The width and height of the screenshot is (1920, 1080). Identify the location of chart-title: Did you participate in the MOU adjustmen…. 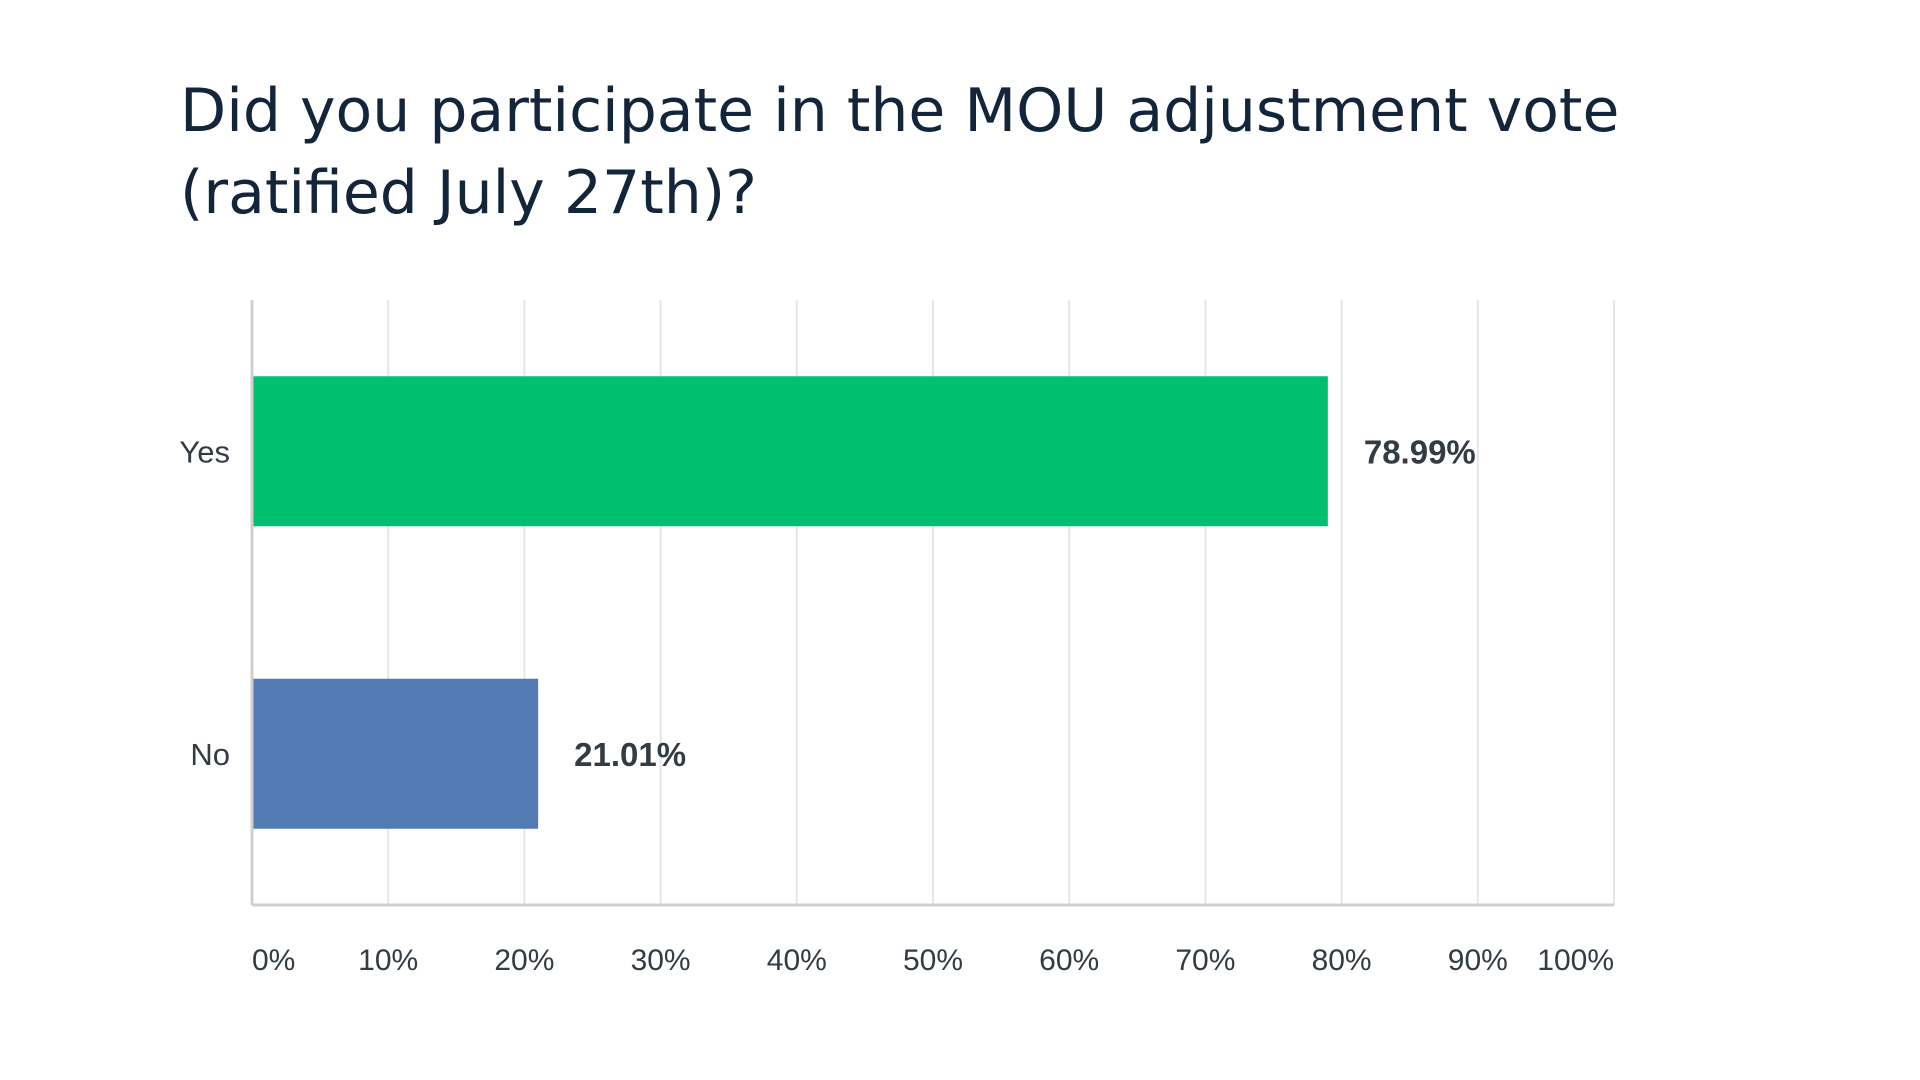
(900, 152).